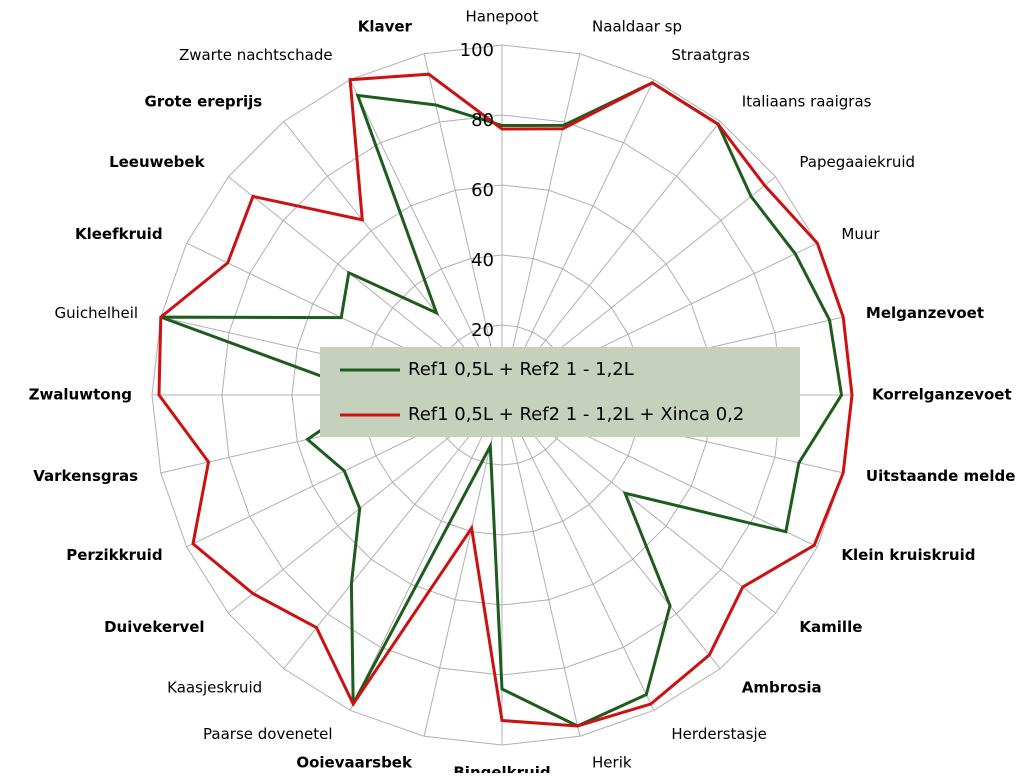 This screenshot has width=1029, height=777. Describe the element at coordinates (860, 234) in the screenshot. I see `category-label: Muur` at that location.